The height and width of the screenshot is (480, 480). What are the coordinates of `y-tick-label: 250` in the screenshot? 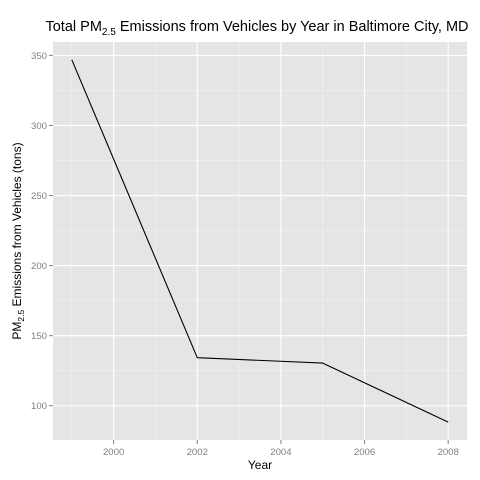 It's located at (39, 196).